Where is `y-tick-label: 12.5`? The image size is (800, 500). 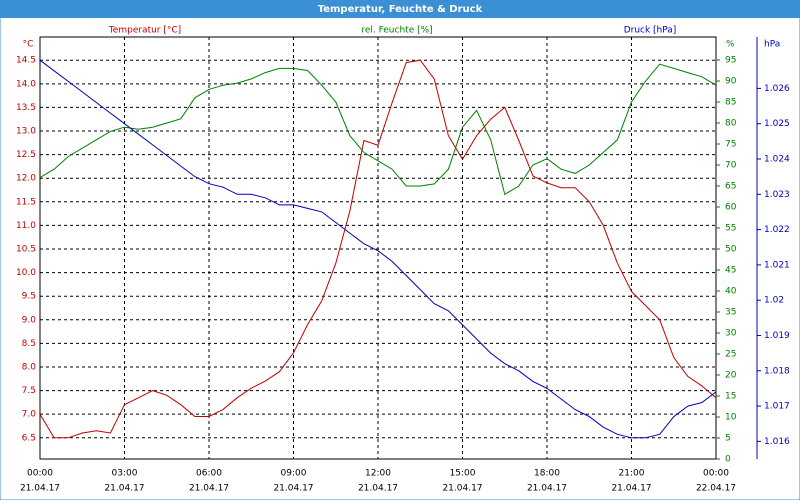
y-tick-label: 12.5 is located at coordinates (26, 155).